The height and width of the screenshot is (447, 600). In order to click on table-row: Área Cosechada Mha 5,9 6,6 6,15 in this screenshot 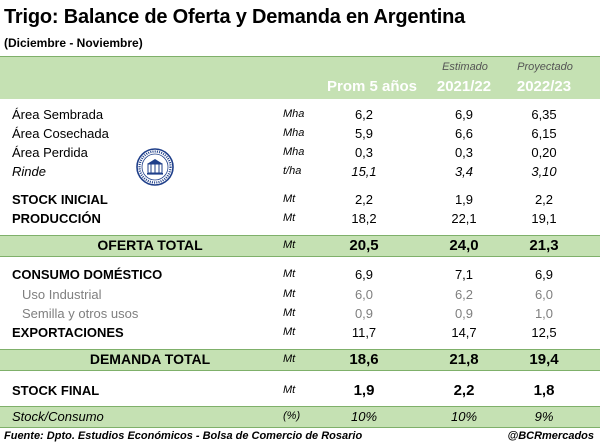, I will do `click(300, 133)`.